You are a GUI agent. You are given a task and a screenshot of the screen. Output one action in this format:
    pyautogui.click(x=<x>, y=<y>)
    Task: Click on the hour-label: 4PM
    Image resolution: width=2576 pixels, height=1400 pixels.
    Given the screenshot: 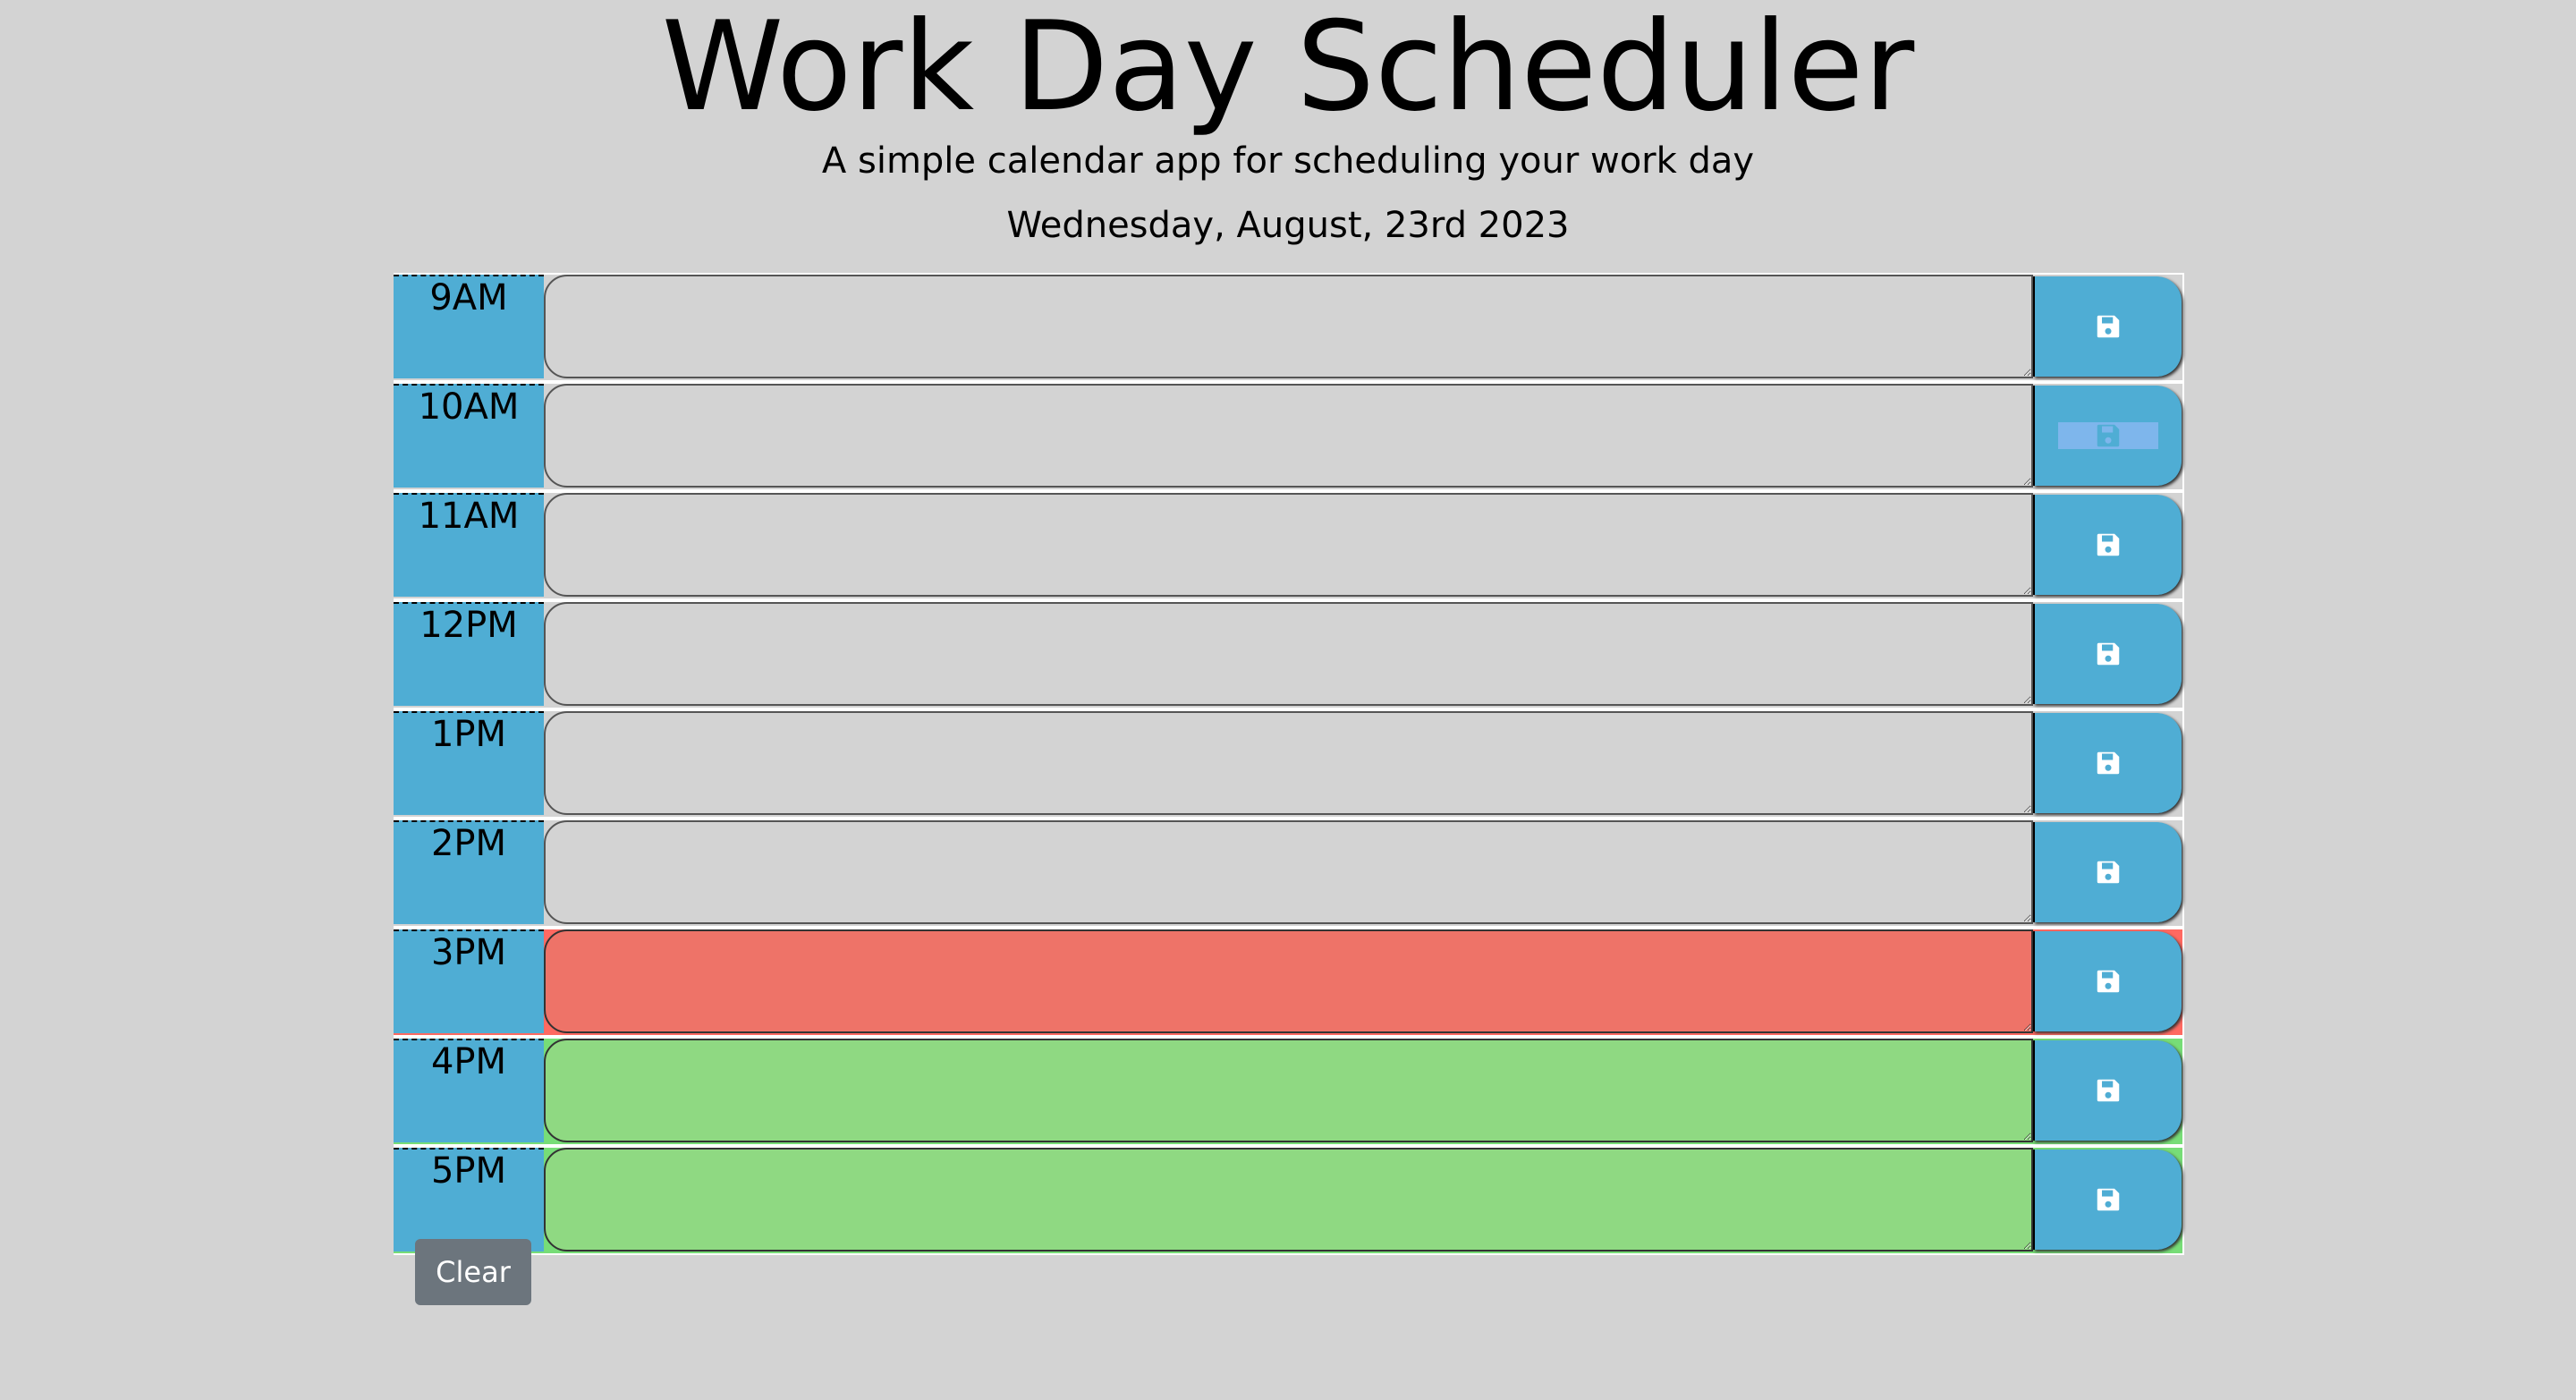 What is the action you would take?
    pyautogui.click(x=469, y=1090)
    